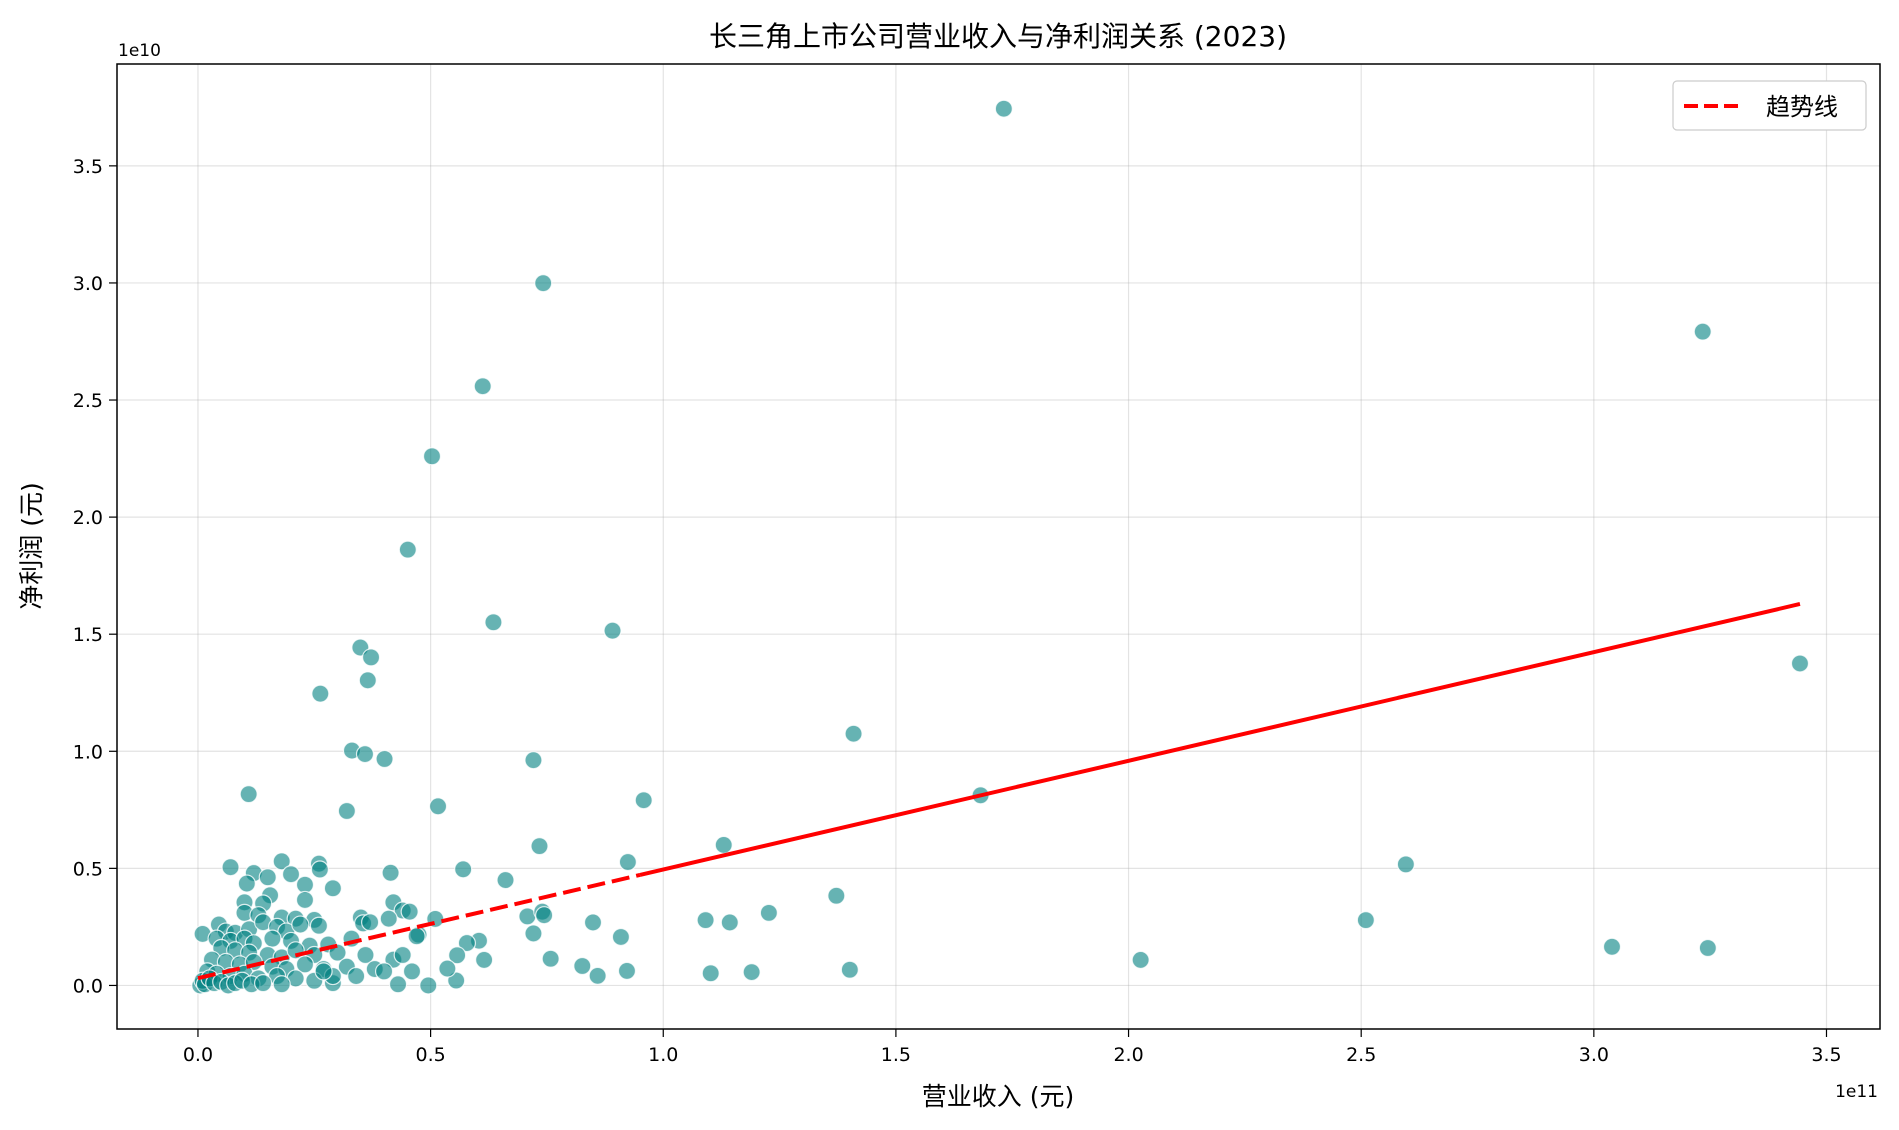  I want to click on y-axis-label: 净利润 (元), so click(31, 545).